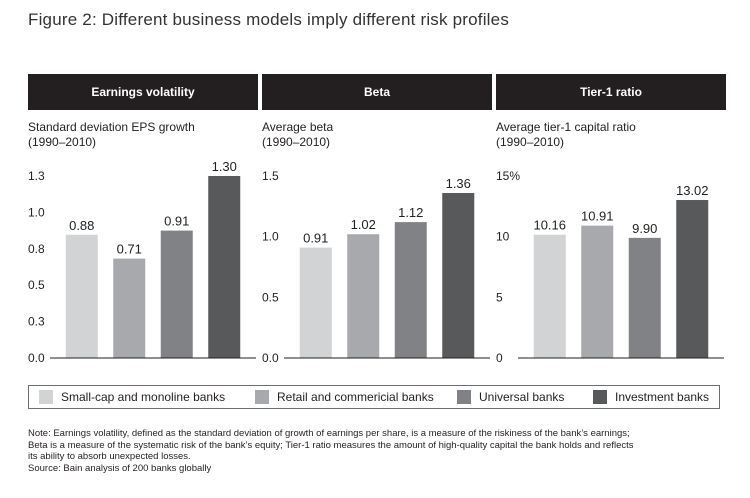 The width and height of the screenshot is (750, 498). What do you see at coordinates (109, 456) in the screenshot?
I see `note-line: its ability to absorb unexpected losses.` at bounding box center [109, 456].